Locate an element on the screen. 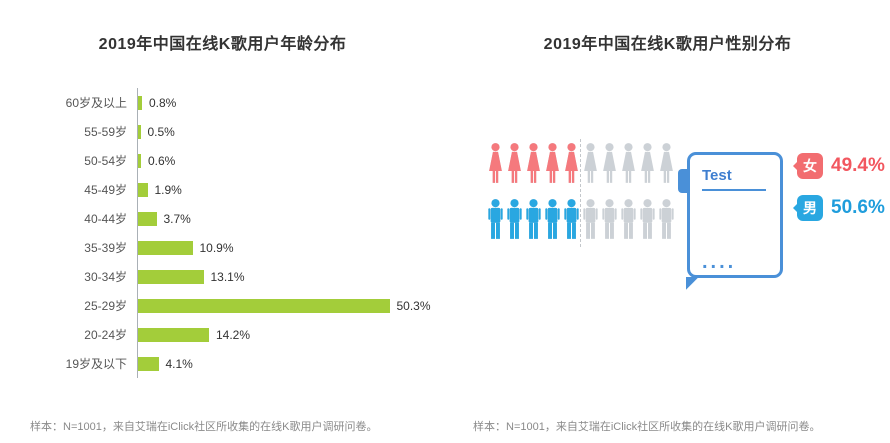 The width and height of the screenshot is (890, 443). clipboard-test-label: Test is located at coordinates (734, 179).